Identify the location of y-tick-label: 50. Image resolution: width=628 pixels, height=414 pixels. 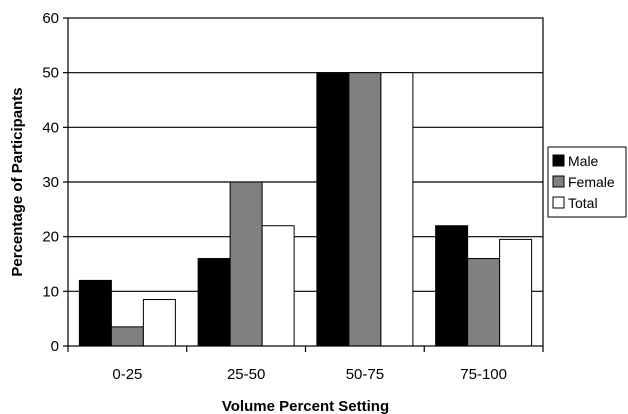
(50, 73).